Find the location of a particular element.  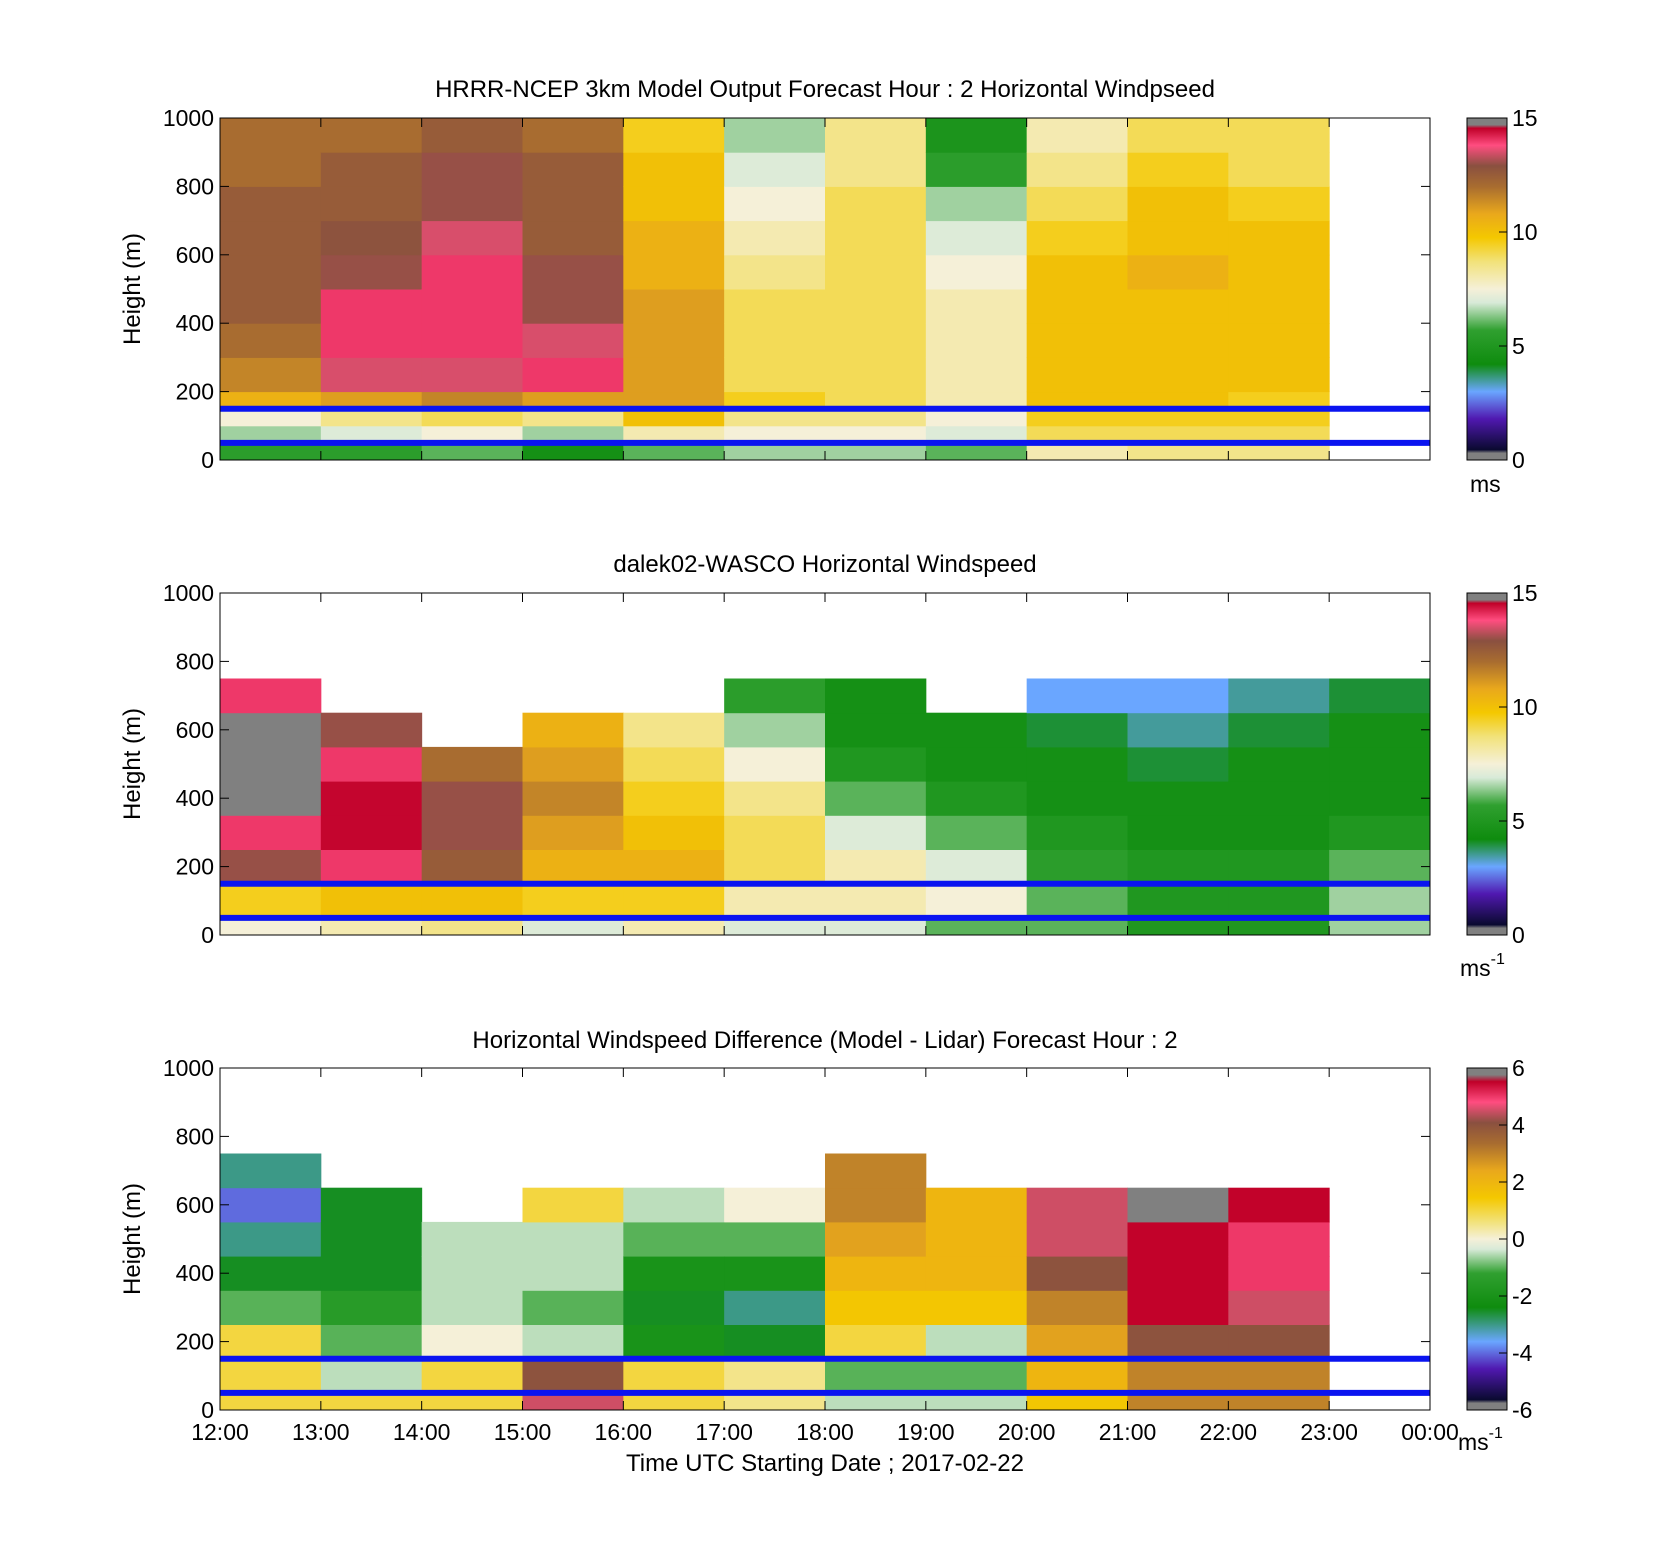

panel-lidar-ylabel: Height (m) is located at coordinates (132, 764).